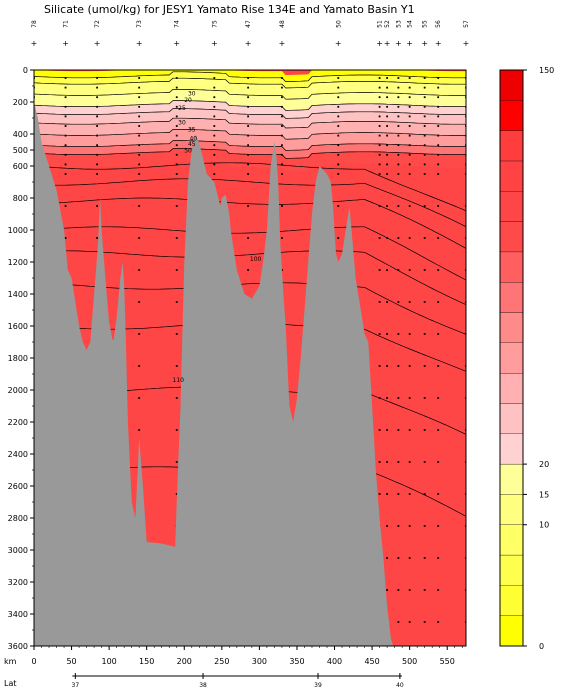  I want to click on y-tick-label: 3000, so click(18, 550).